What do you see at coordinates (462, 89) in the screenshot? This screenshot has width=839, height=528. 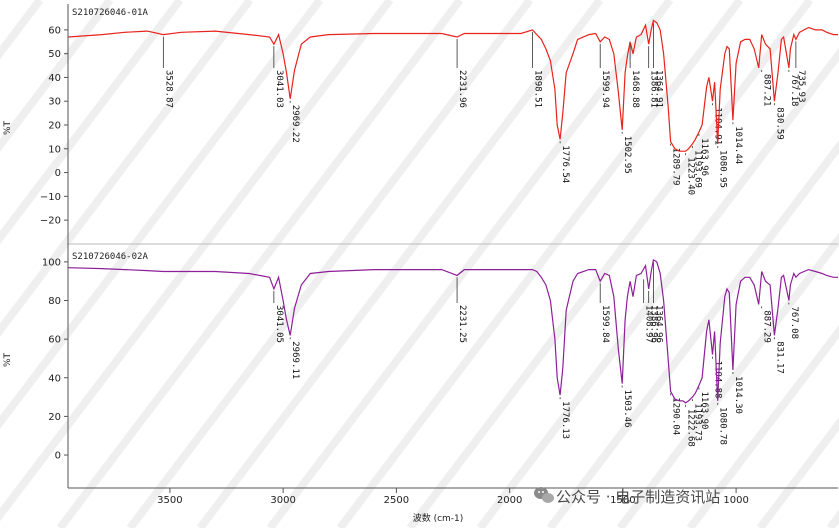 I see `peak-label: 2231.96` at bounding box center [462, 89].